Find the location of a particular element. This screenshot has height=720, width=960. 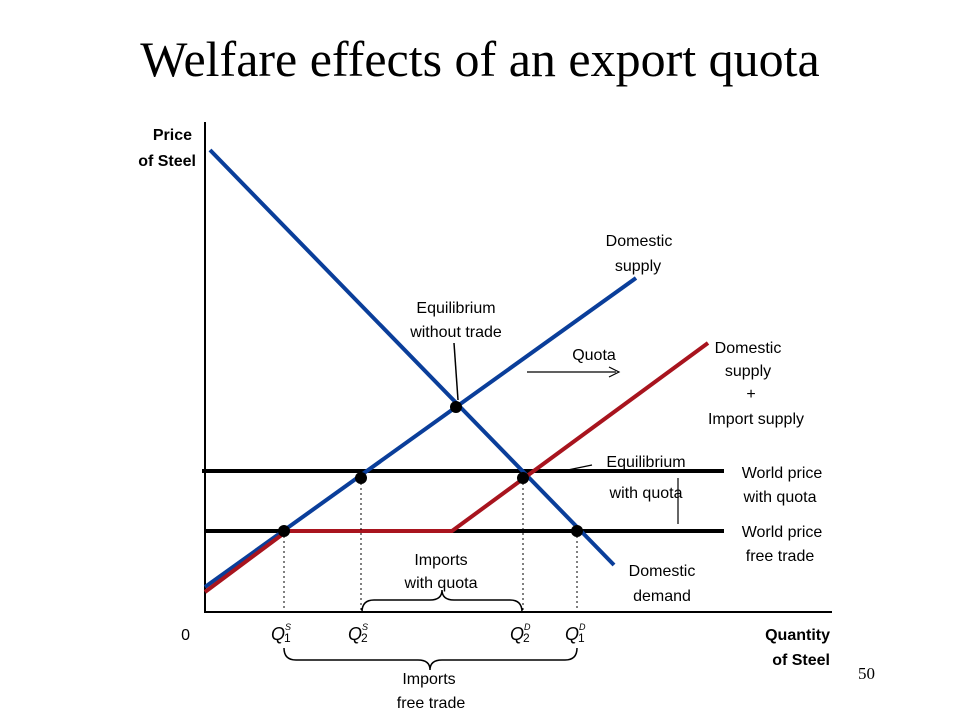

world-price-quota-label-line1: World price is located at coordinates (782, 473).